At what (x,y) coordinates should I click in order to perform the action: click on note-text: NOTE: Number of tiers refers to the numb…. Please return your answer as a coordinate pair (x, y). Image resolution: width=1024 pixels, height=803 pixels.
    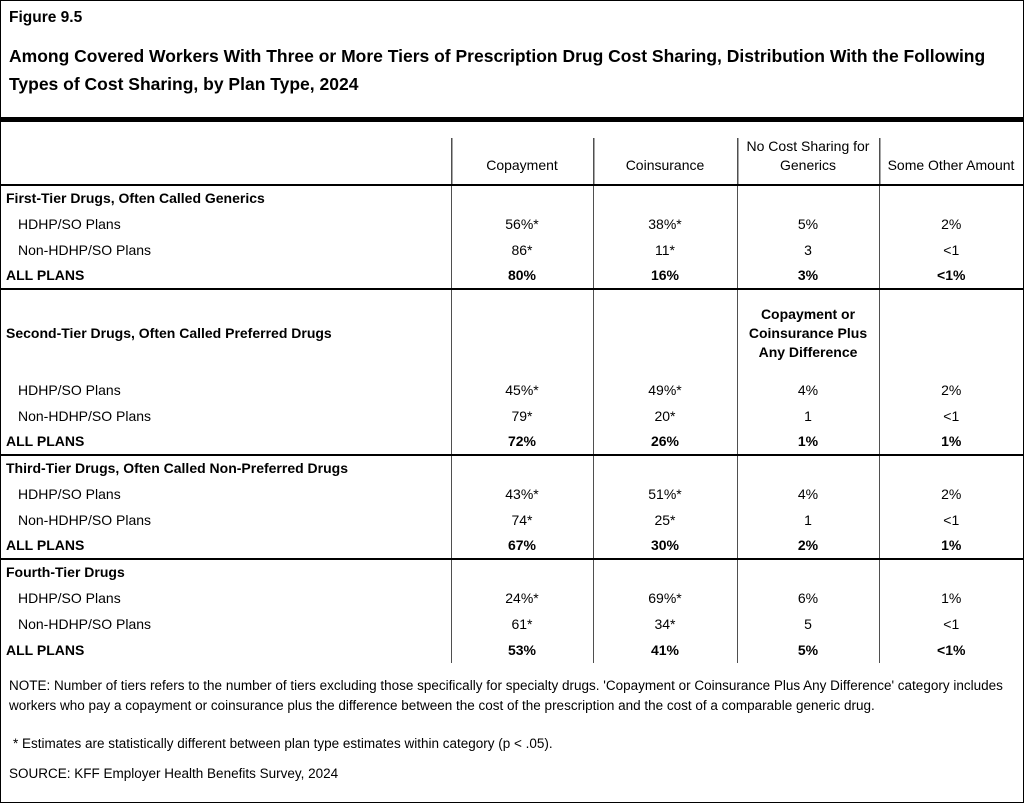
    Looking at the image, I should click on (506, 695).